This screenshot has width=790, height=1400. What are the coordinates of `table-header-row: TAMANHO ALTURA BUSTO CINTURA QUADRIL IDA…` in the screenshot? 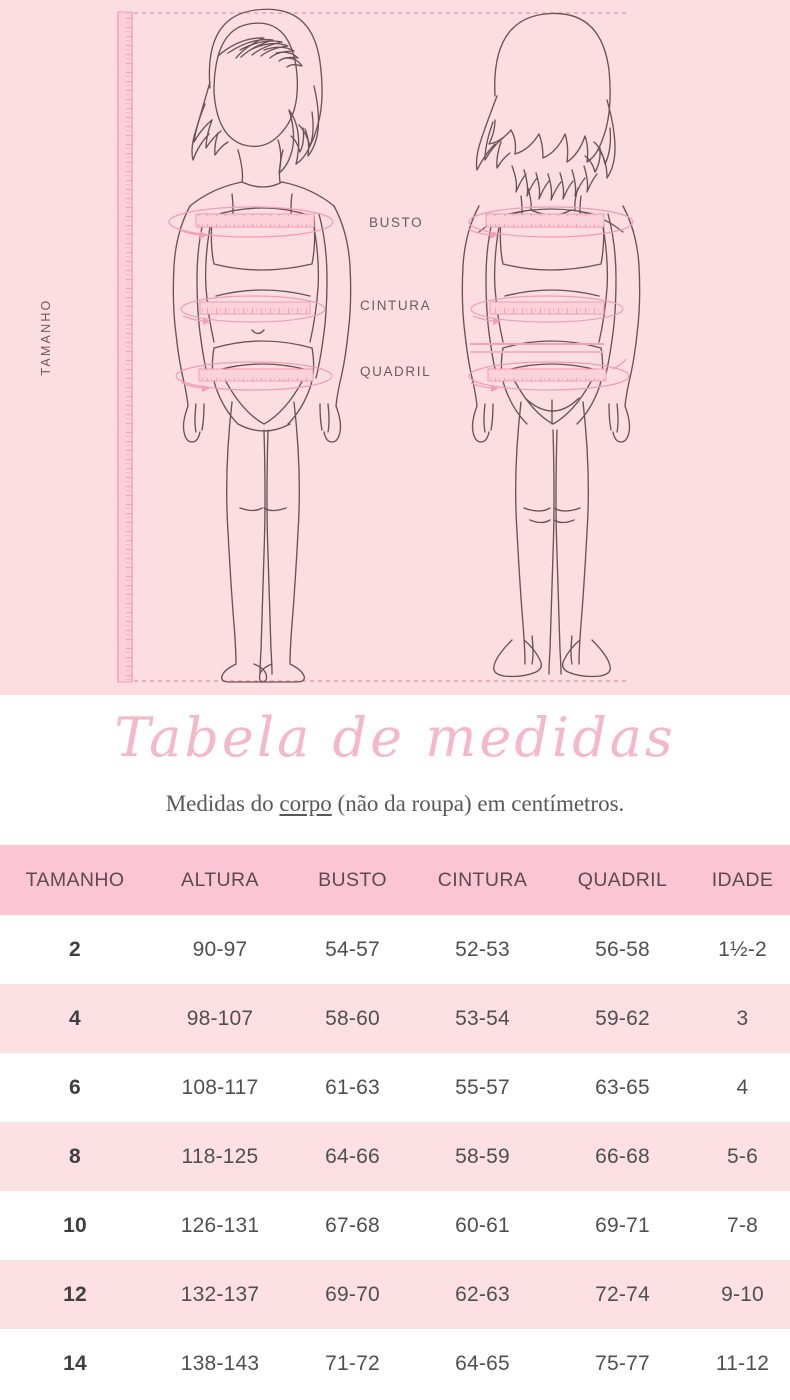 It's located at (395, 880).